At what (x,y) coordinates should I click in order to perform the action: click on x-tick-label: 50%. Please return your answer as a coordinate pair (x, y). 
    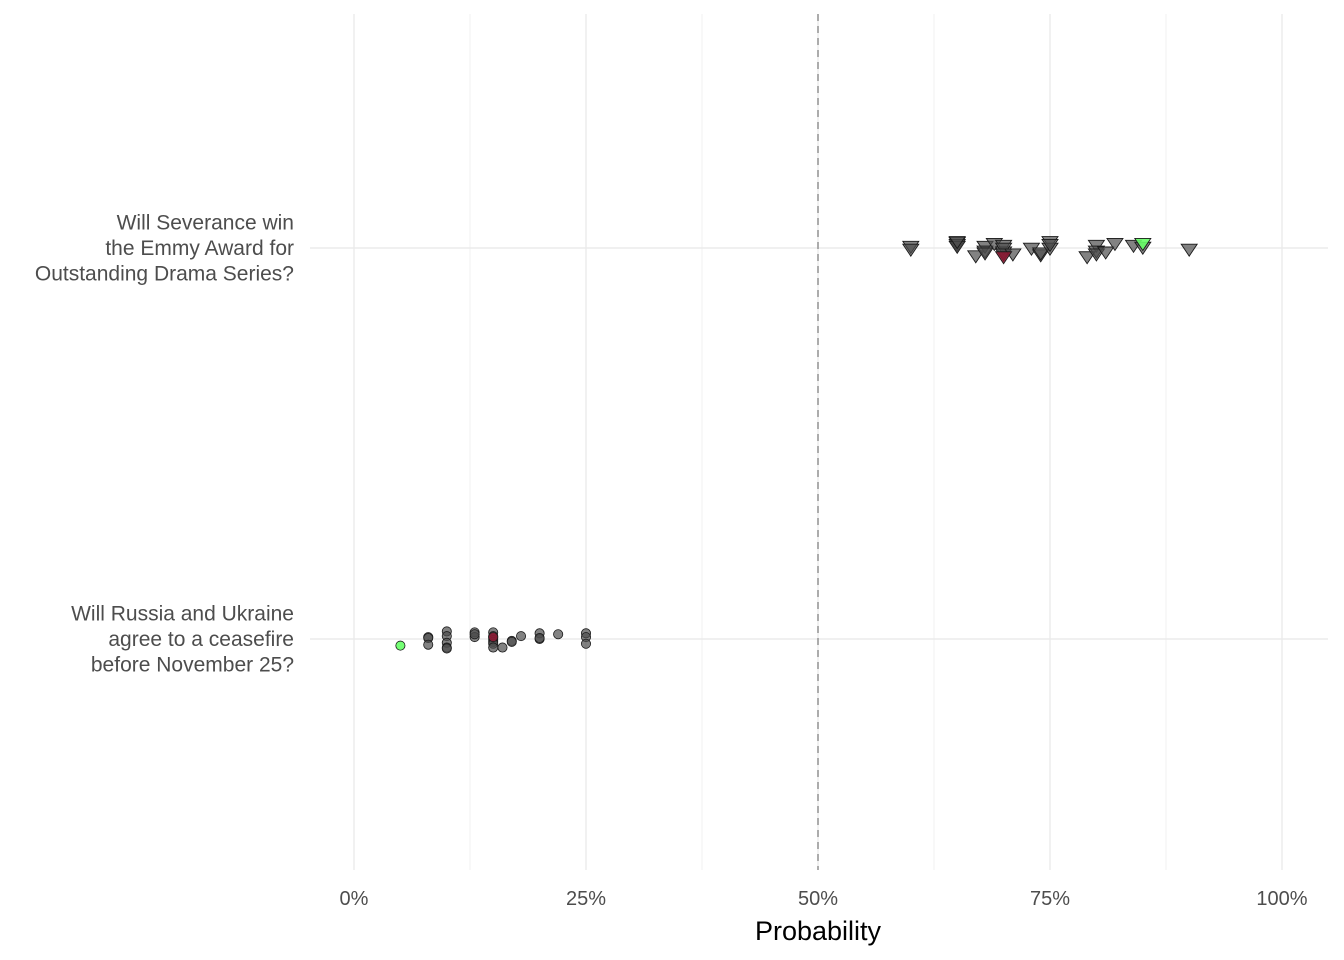
    Looking at the image, I should click on (818, 899).